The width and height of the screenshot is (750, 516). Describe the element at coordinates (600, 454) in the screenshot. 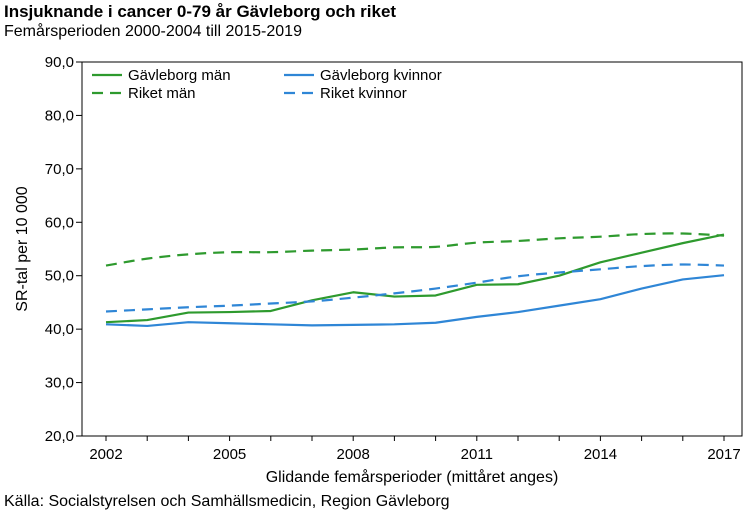

I see `x-tick-label: 2014` at that location.